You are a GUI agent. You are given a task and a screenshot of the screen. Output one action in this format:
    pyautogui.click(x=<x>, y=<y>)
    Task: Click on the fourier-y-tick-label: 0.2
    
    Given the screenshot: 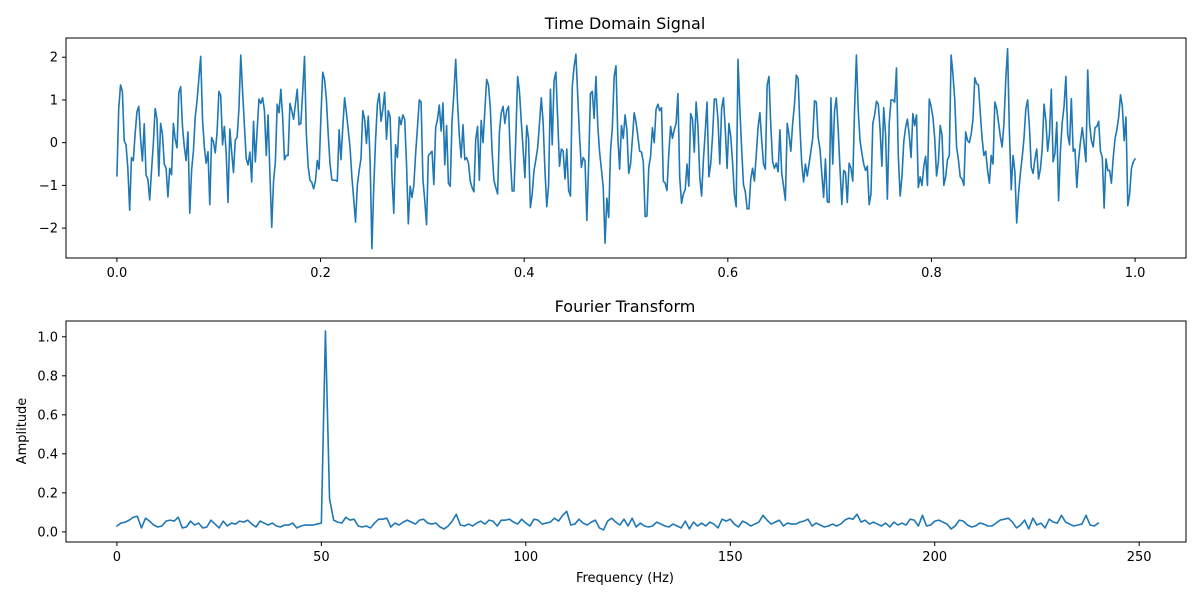 What is the action you would take?
    pyautogui.click(x=47, y=493)
    